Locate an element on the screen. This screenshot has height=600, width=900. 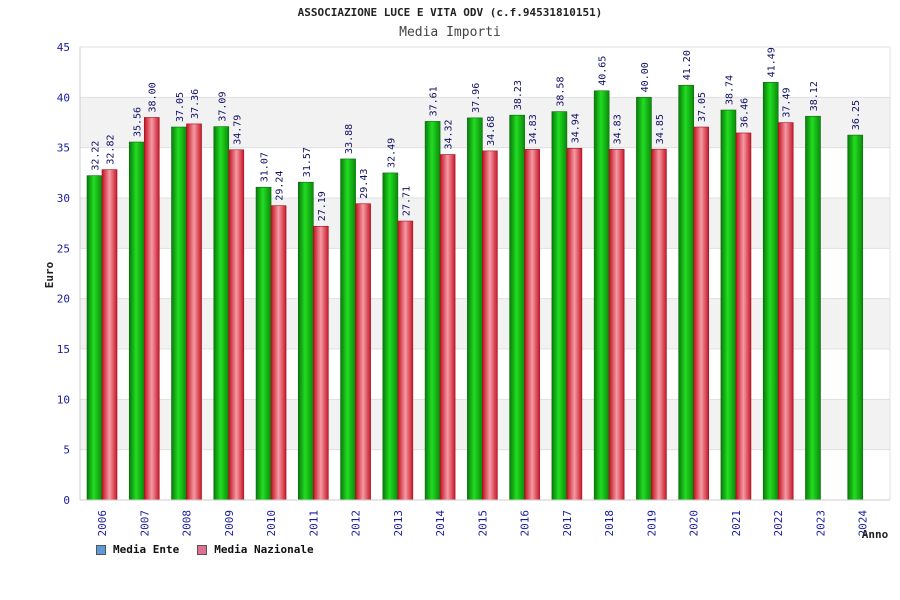
data-label: 38.00 is located at coordinates (153, 97).